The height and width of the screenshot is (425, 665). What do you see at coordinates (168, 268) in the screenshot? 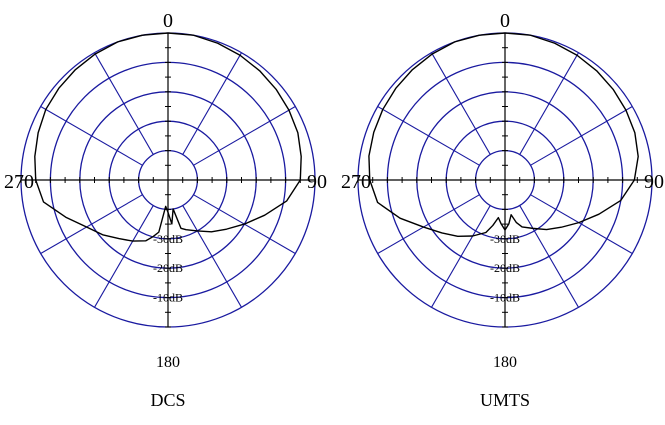
I see `dcs-ring-label-20db: -20dB` at bounding box center [168, 268].